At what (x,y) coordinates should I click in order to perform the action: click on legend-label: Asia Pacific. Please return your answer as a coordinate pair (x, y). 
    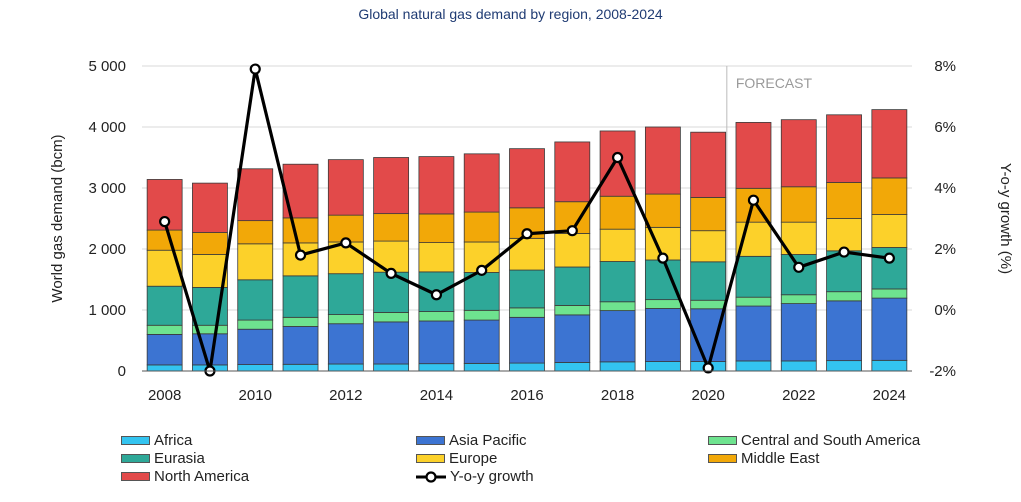
    Looking at the image, I should click on (488, 440).